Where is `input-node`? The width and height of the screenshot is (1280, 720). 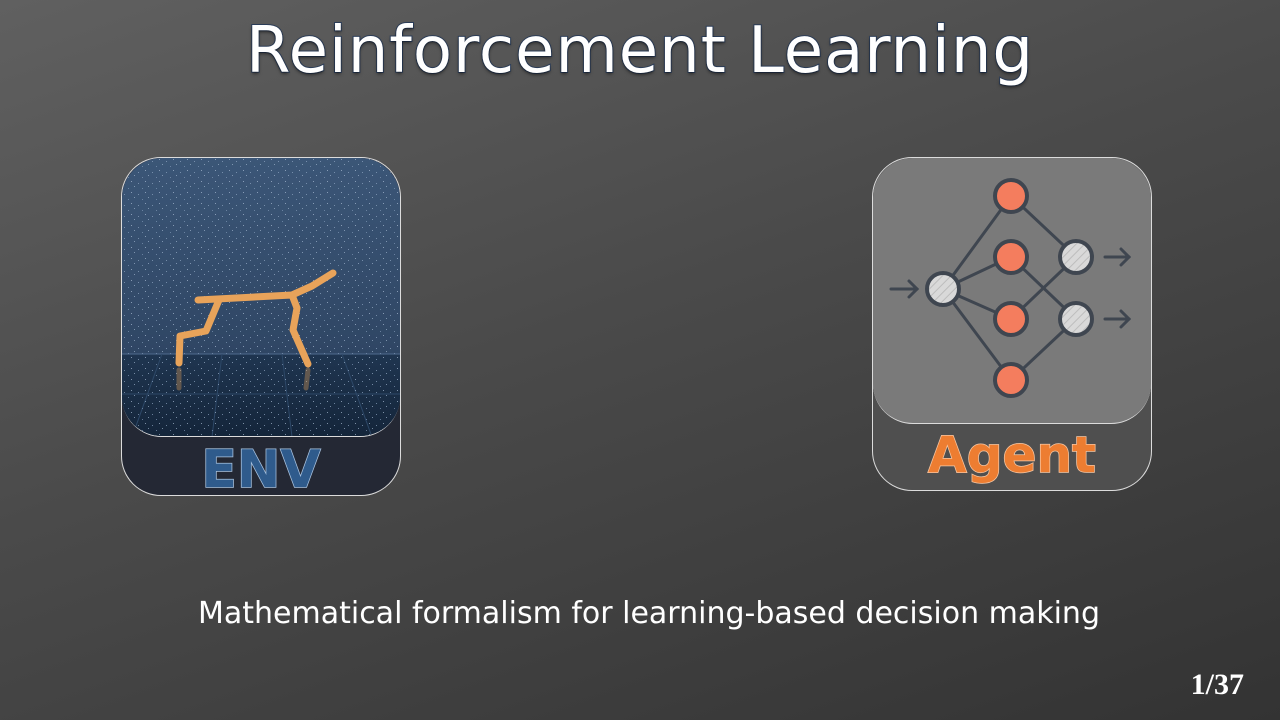 input-node is located at coordinates (943, 289).